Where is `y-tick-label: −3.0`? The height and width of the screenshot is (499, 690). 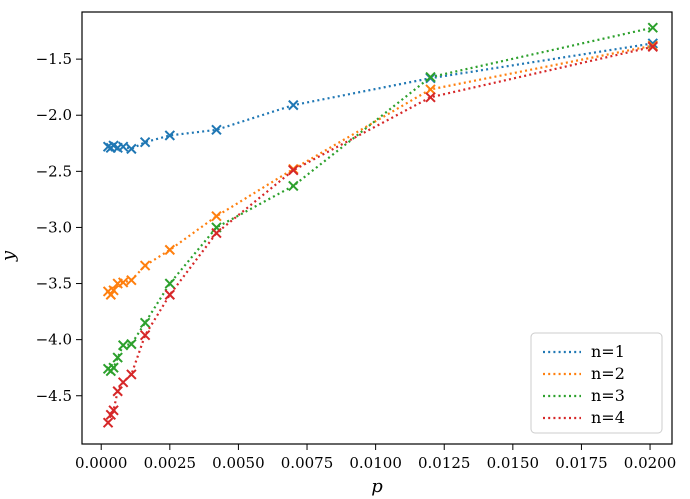
y-tick-label: −3.0 is located at coordinates (54, 227).